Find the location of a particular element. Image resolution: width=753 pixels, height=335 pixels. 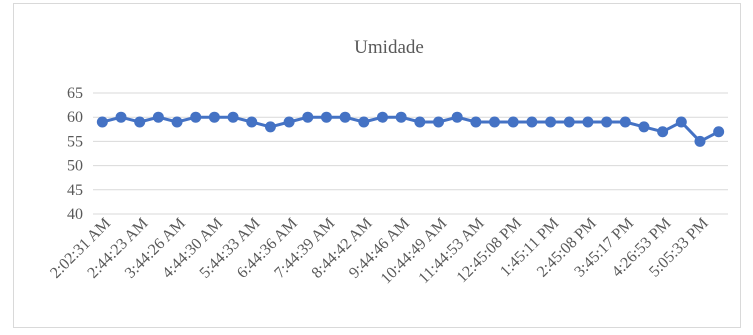

series-line is located at coordinates (410, 129).